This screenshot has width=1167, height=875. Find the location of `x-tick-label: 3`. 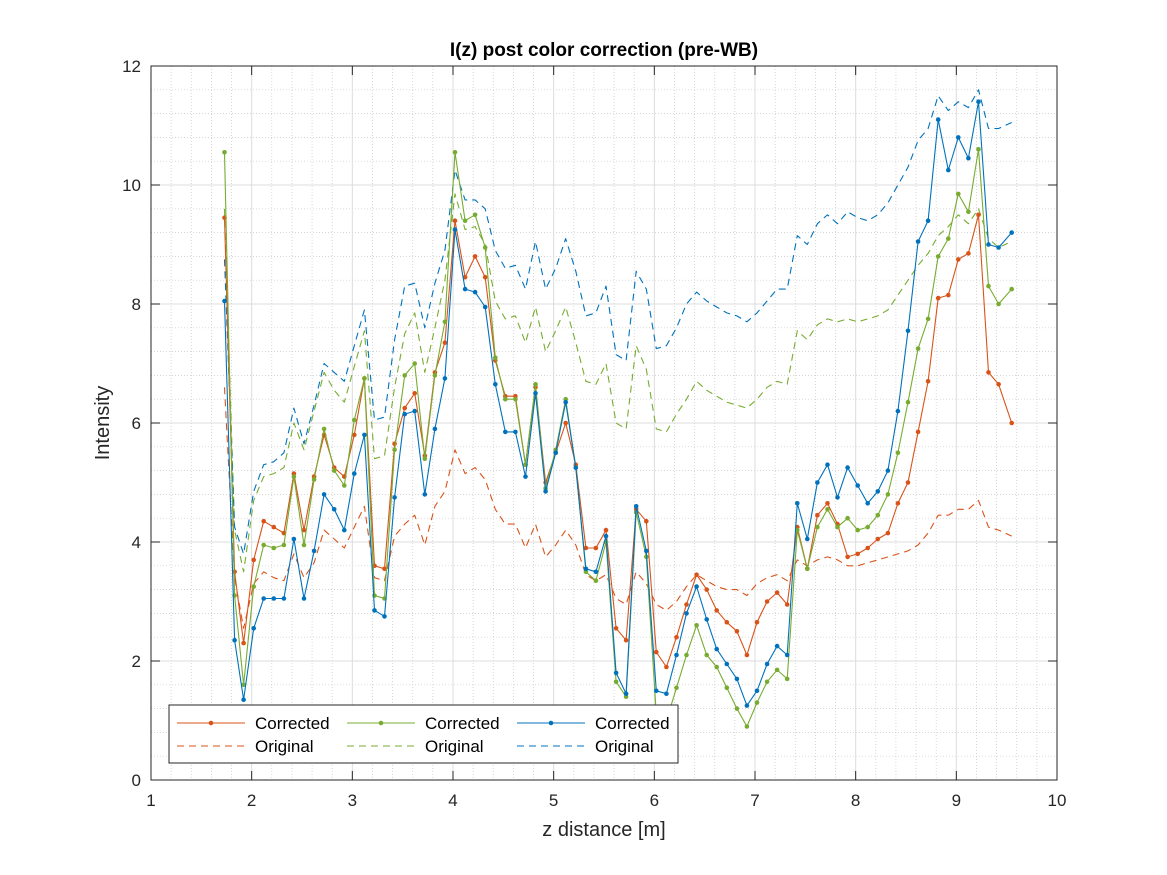

x-tick-label: 3 is located at coordinates (352, 800).